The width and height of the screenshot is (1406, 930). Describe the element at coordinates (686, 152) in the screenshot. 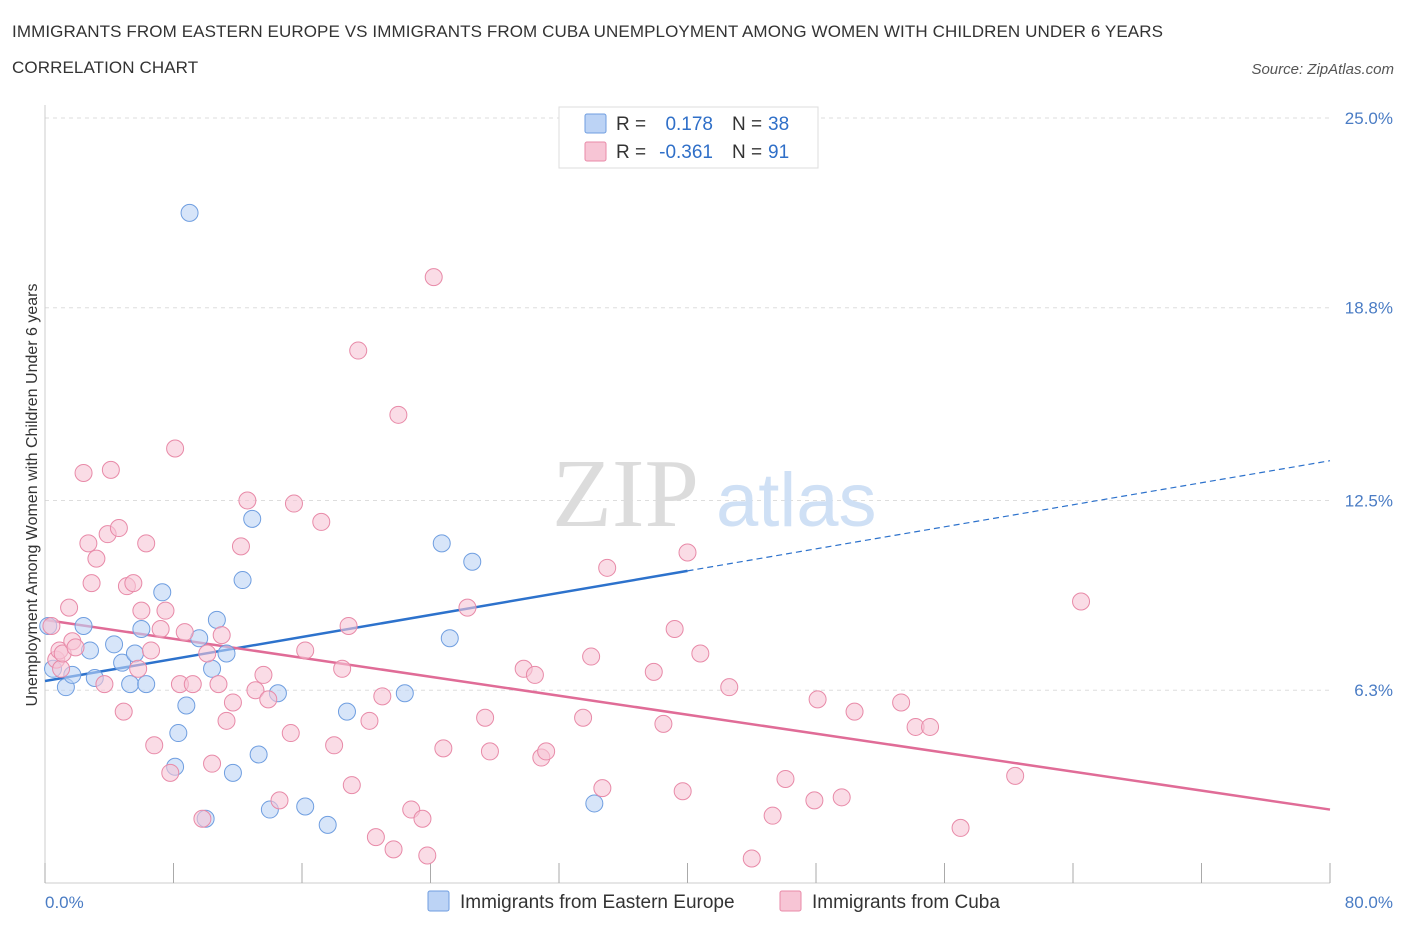

I see `legend-r-value-2: -0.361` at that location.